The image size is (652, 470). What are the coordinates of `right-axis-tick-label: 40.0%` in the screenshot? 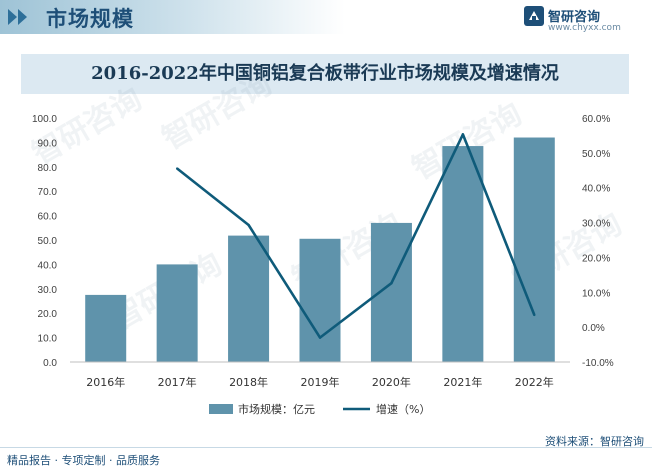 It's located at (596, 189).